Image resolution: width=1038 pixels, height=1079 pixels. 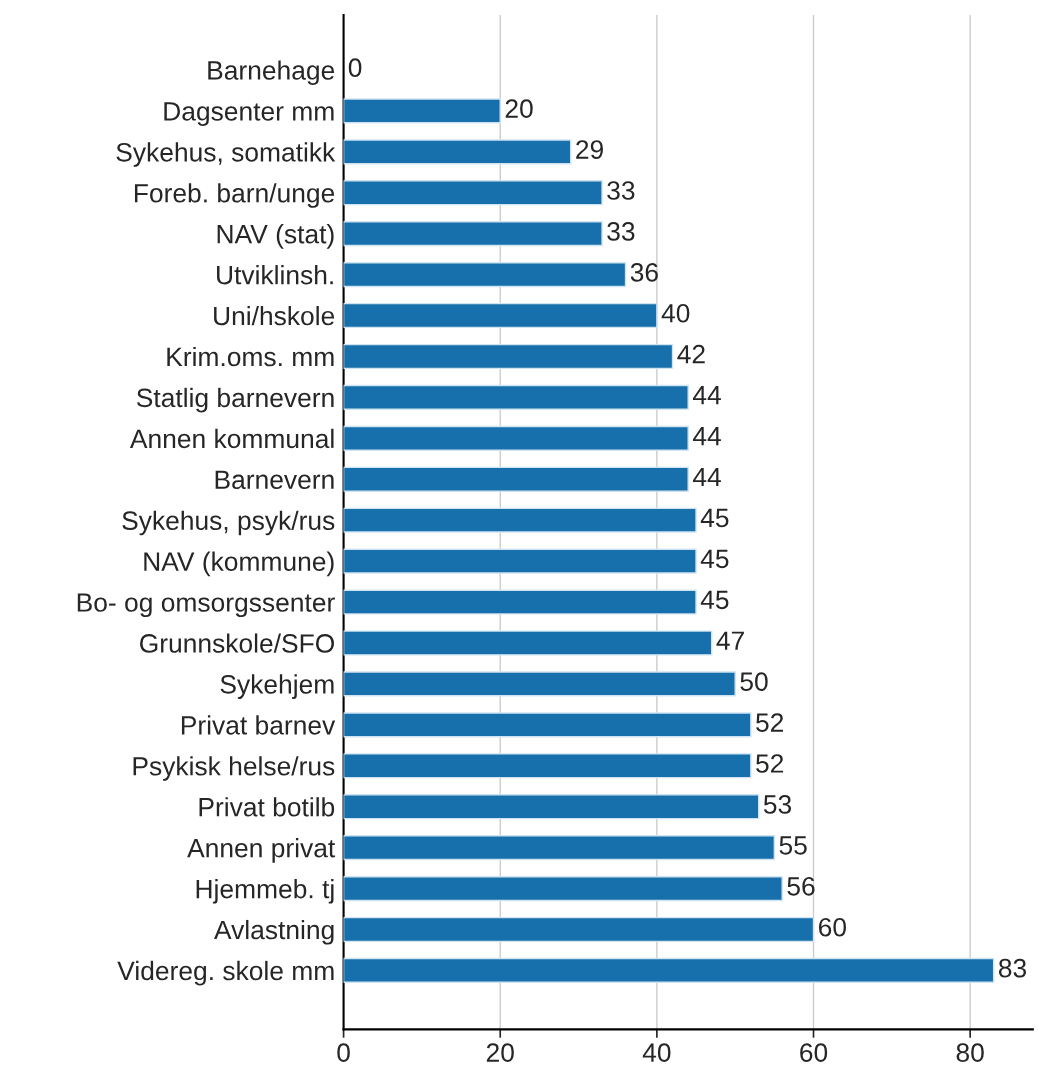 What do you see at coordinates (249, 114) in the screenshot?
I see `y-tick-label: Dagsenter mm` at bounding box center [249, 114].